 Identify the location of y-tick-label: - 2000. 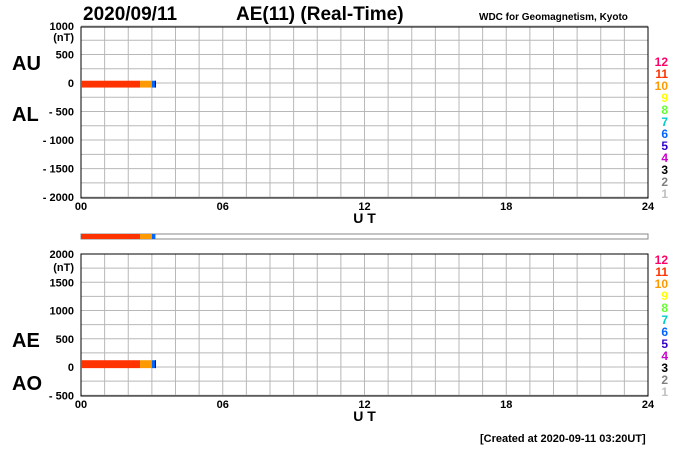
(58, 198).